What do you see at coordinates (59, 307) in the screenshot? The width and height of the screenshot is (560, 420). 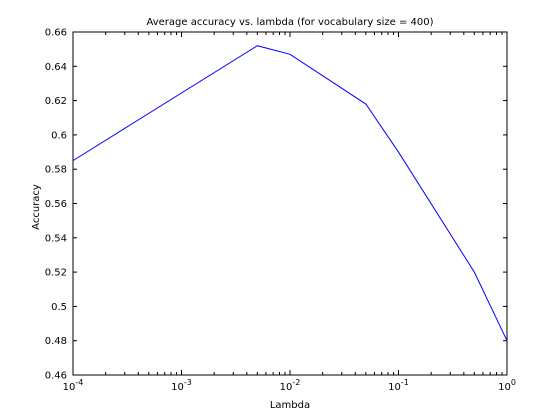 I see `y-tick-label: 0.5` at bounding box center [59, 307].